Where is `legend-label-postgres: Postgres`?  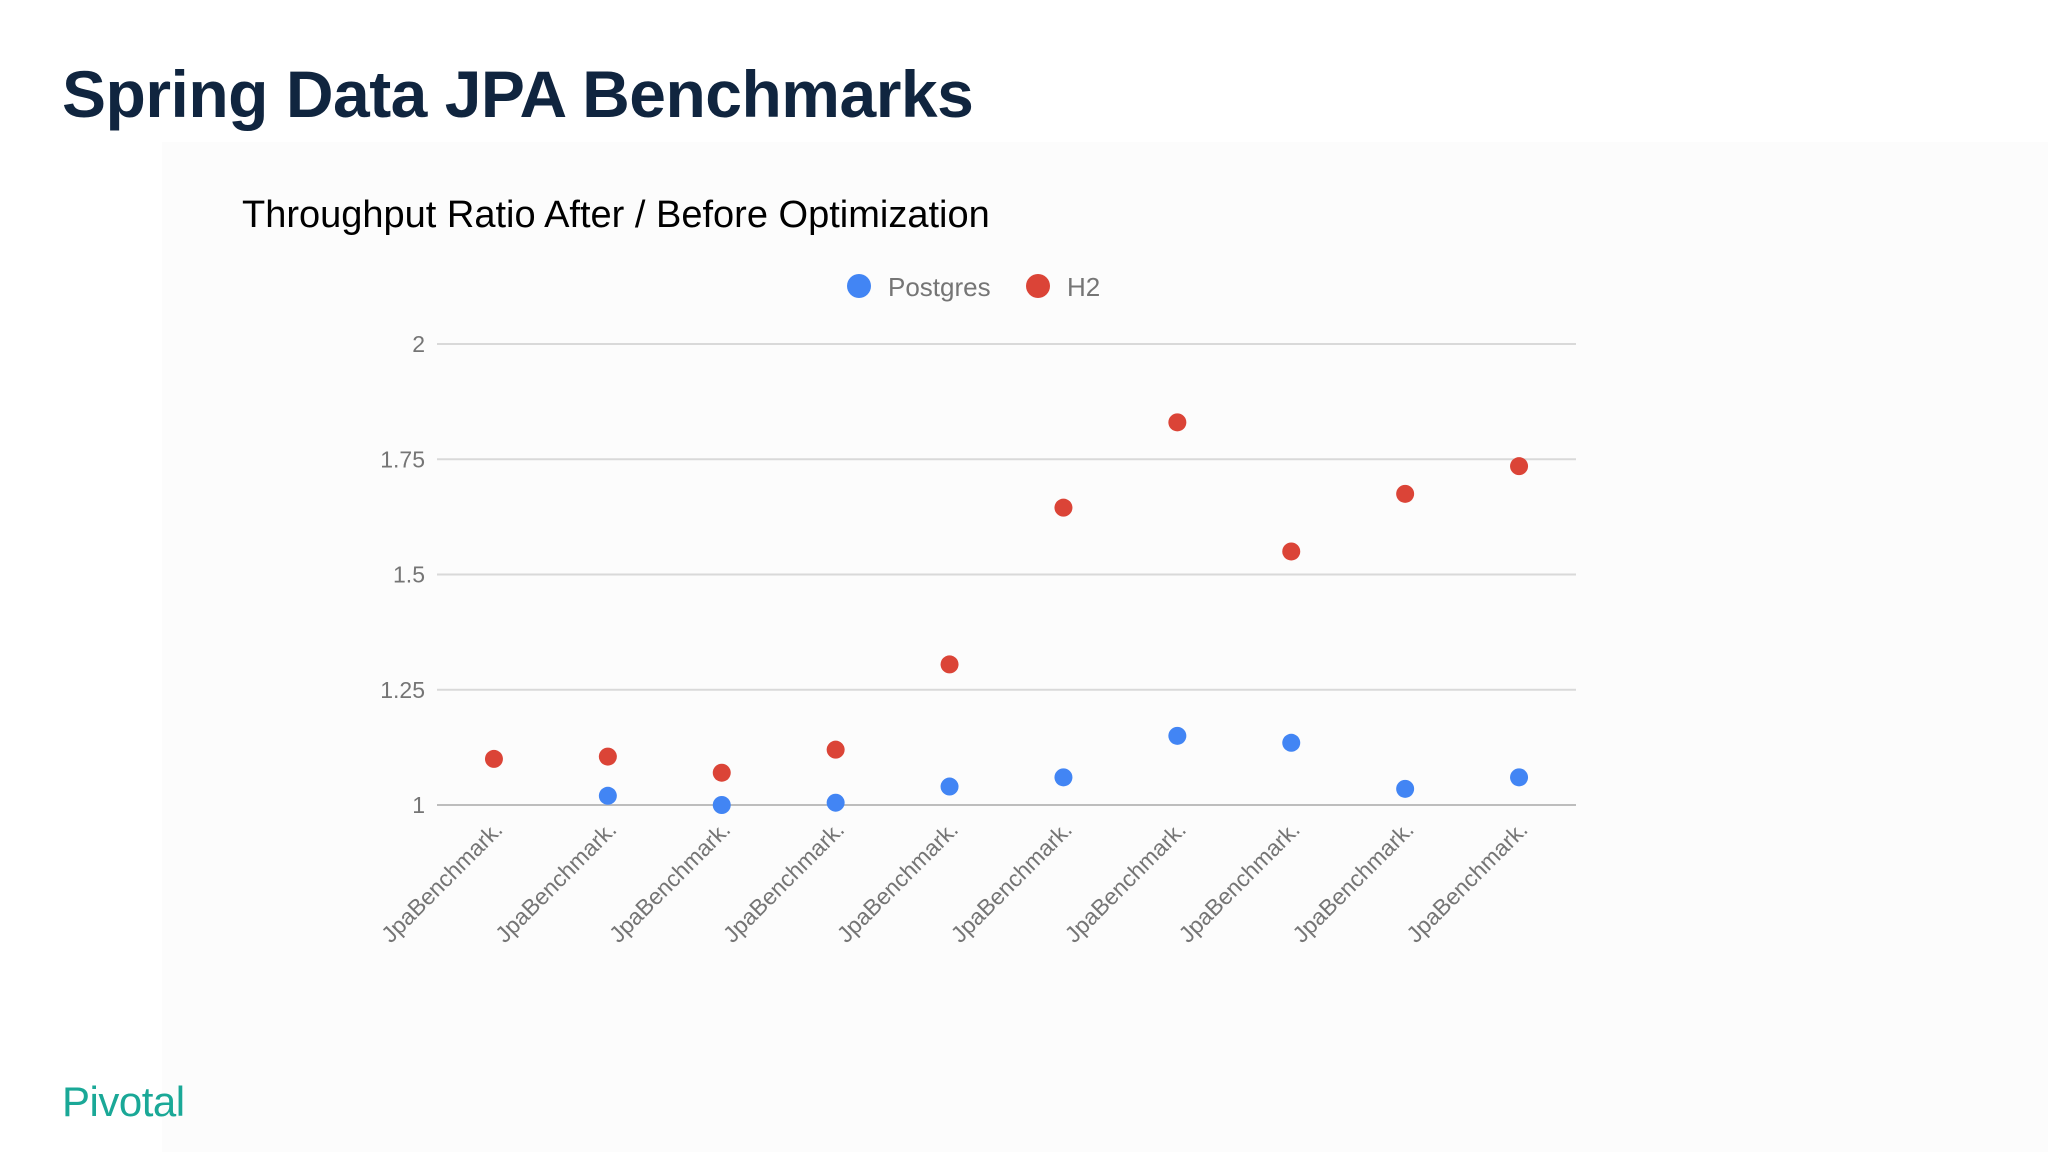
legend-label-postgres: Postgres is located at coordinates (939, 287).